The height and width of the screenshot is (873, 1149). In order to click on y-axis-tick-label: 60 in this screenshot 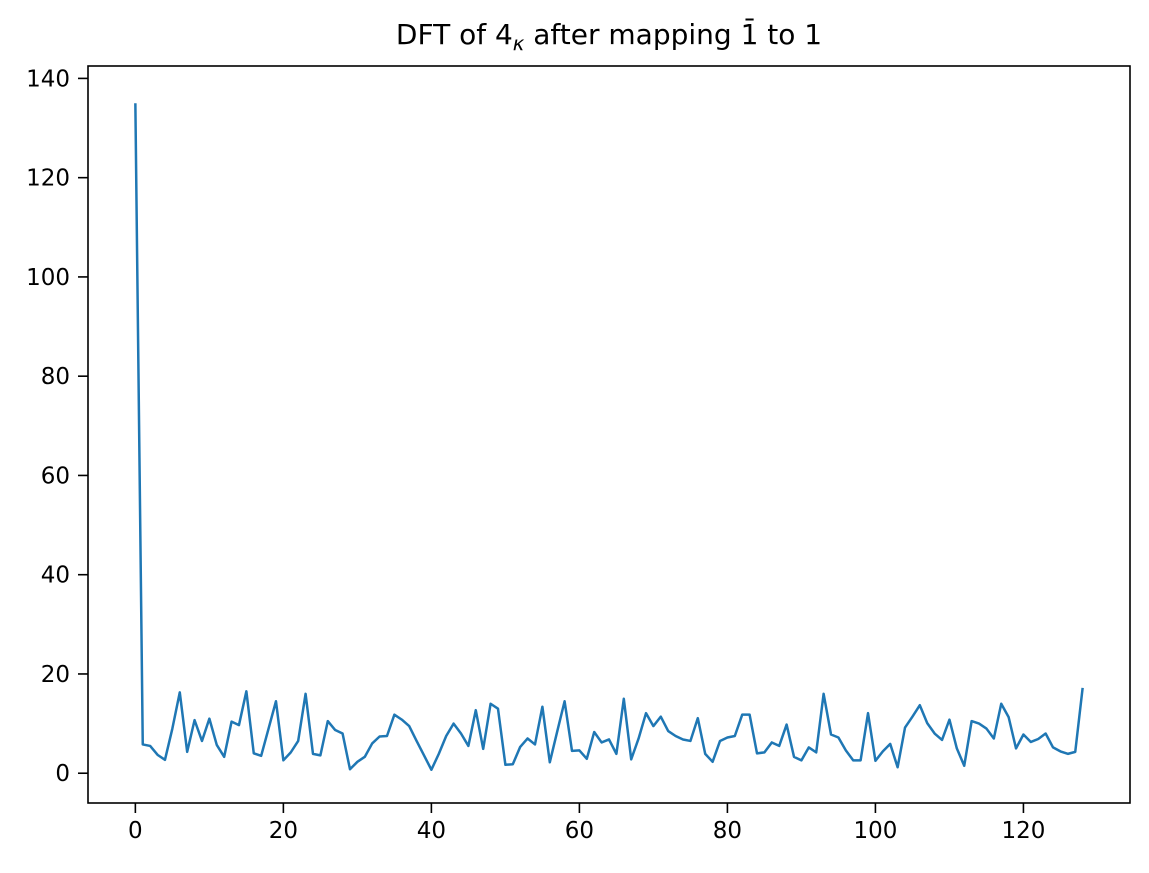, I will do `click(55, 476)`.